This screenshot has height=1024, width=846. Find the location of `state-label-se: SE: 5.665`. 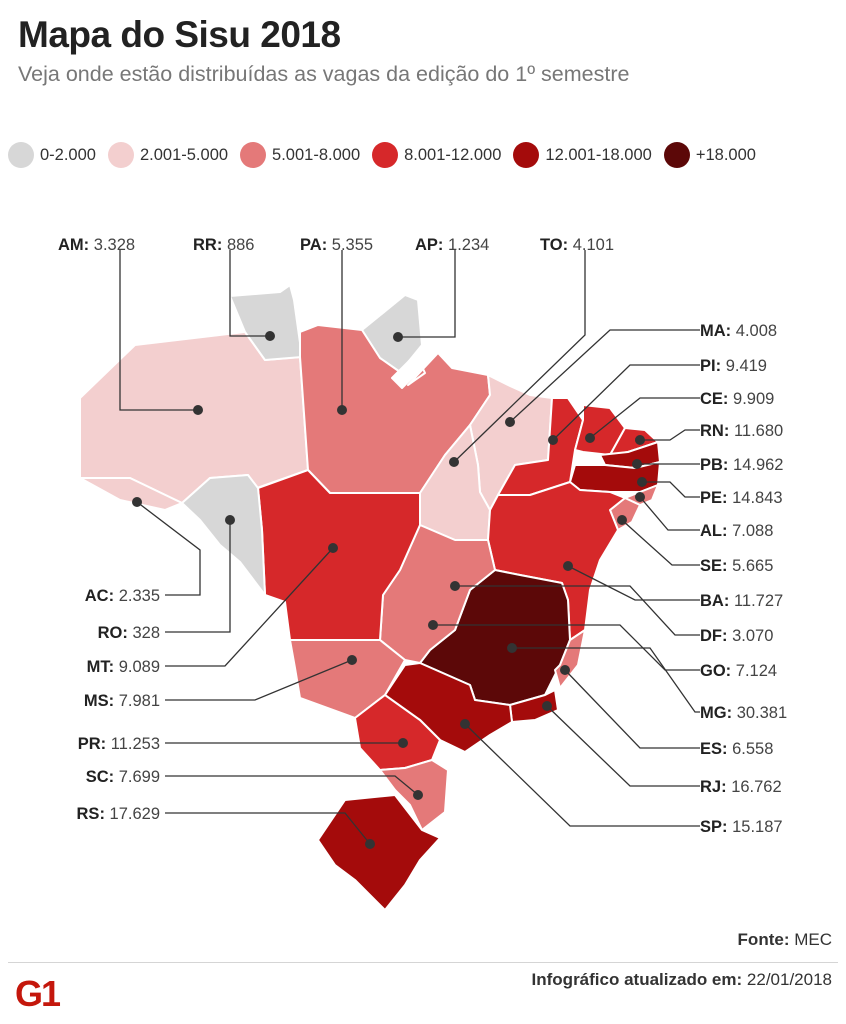

state-label-se: SE: 5.665 is located at coordinates (736, 566).